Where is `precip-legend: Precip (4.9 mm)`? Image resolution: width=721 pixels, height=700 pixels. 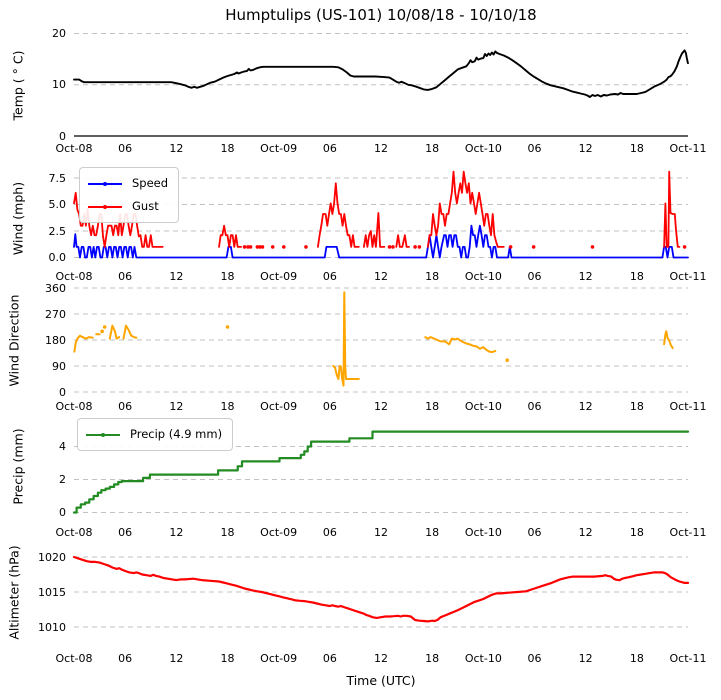
precip-legend: Precip (4.9 mm) is located at coordinates (155, 434).